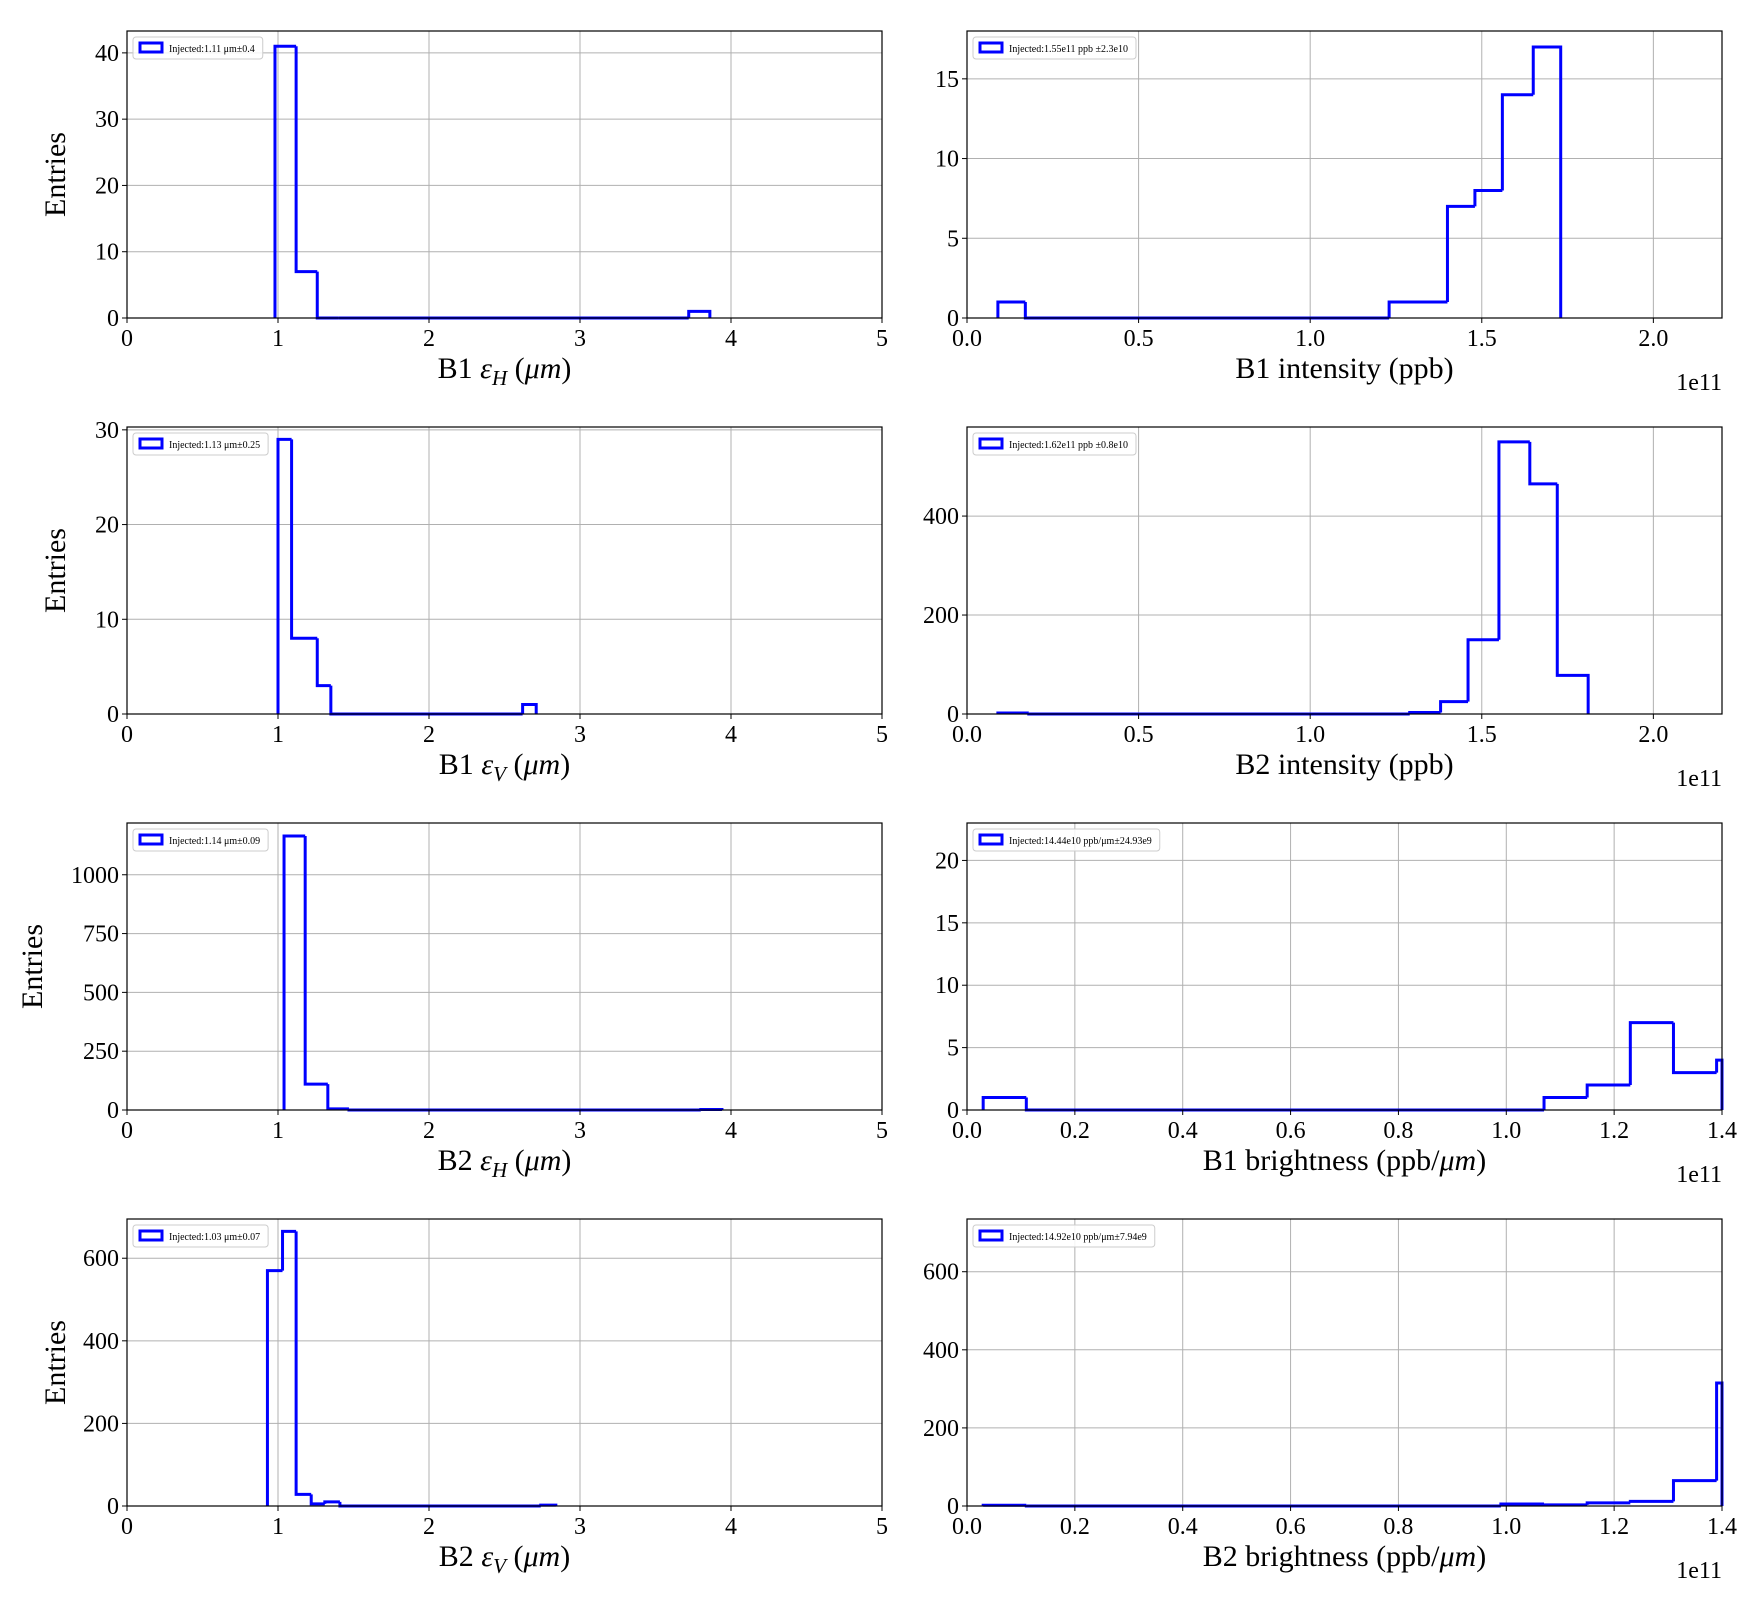 This screenshot has width=1760, height=1600. Describe the element at coordinates (1344, 764) in the screenshot. I see `x-axis-label: B2 intensity (ppb)` at that location.